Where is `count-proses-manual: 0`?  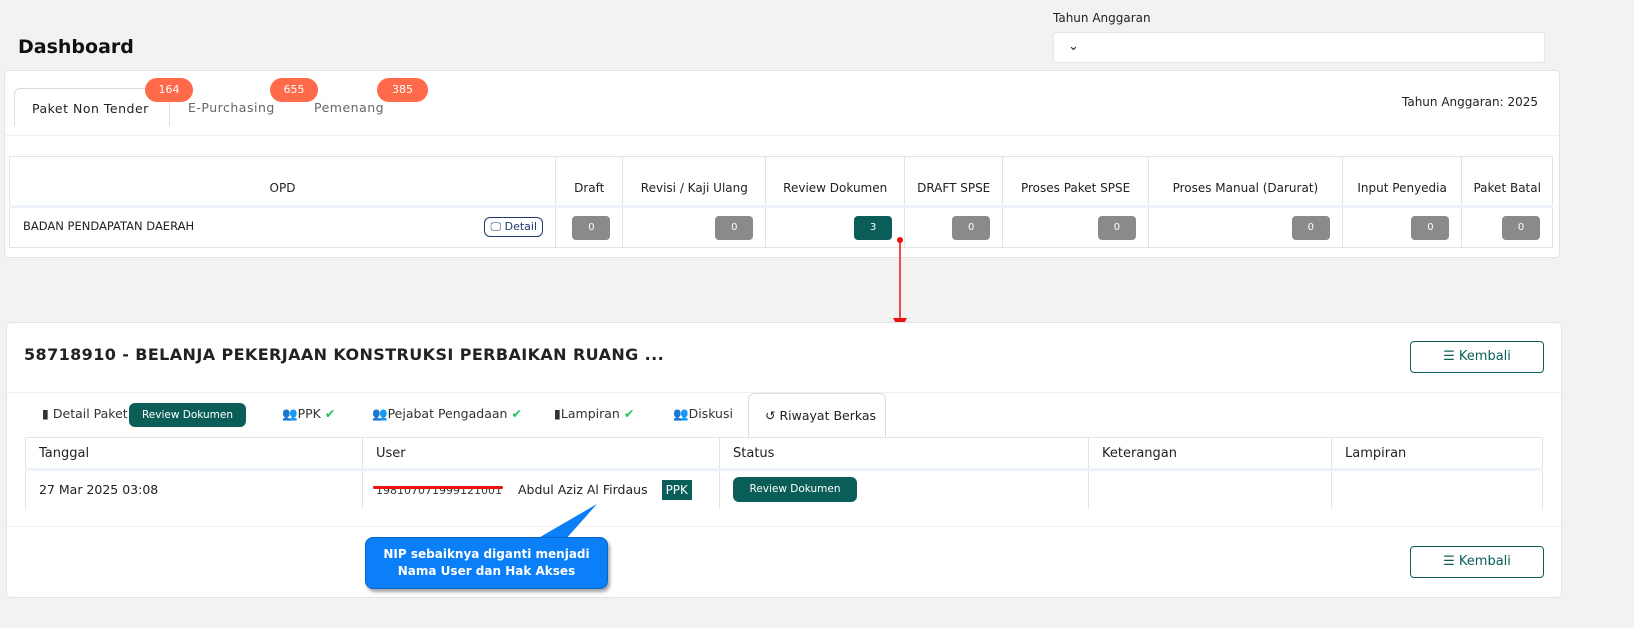 count-proses-manual: 0 is located at coordinates (1310, 227).